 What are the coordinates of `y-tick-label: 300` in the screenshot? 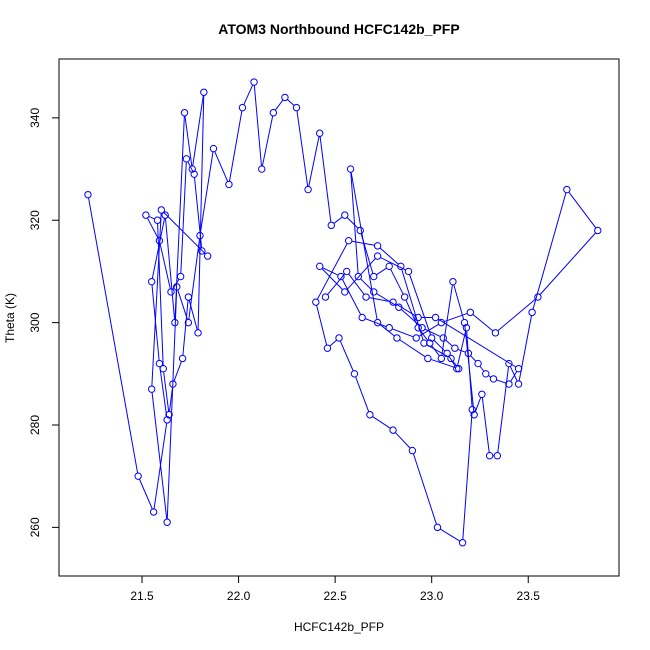 It's located at (35, 322).